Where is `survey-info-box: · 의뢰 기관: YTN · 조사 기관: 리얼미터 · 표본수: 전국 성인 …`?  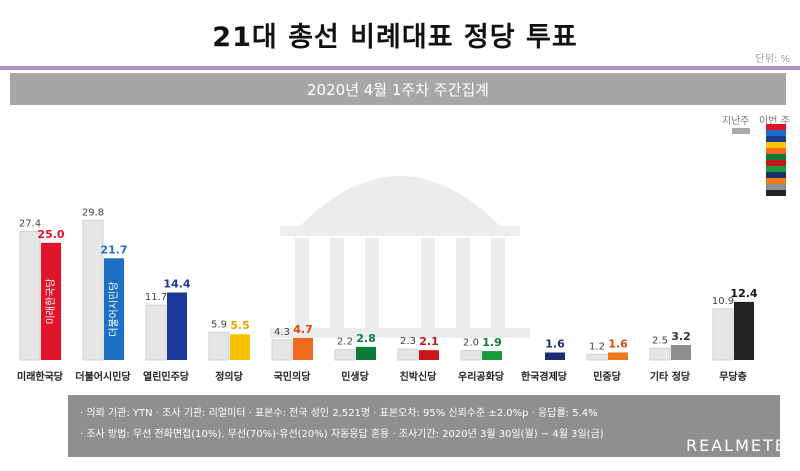 survey-info-box: · 의뢰 기관: YTN · 조사 기관: 리얼미터 · 표본수: 전국 성인 … is located at coordinates (424, 426).